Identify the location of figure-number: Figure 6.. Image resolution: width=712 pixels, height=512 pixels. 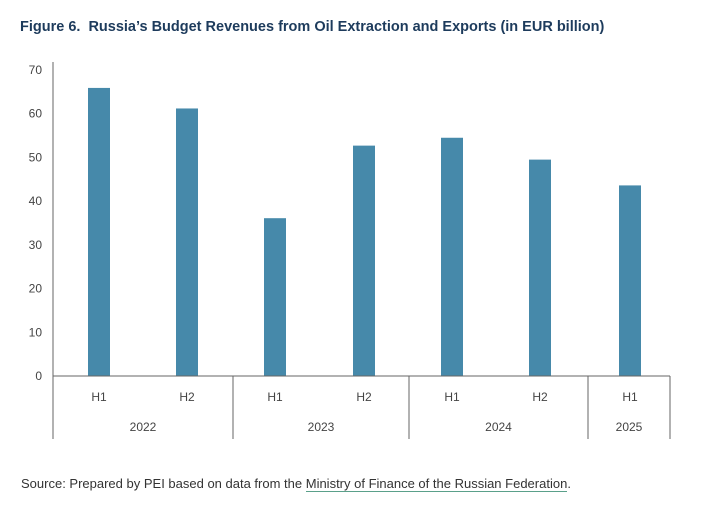
(50, 27).